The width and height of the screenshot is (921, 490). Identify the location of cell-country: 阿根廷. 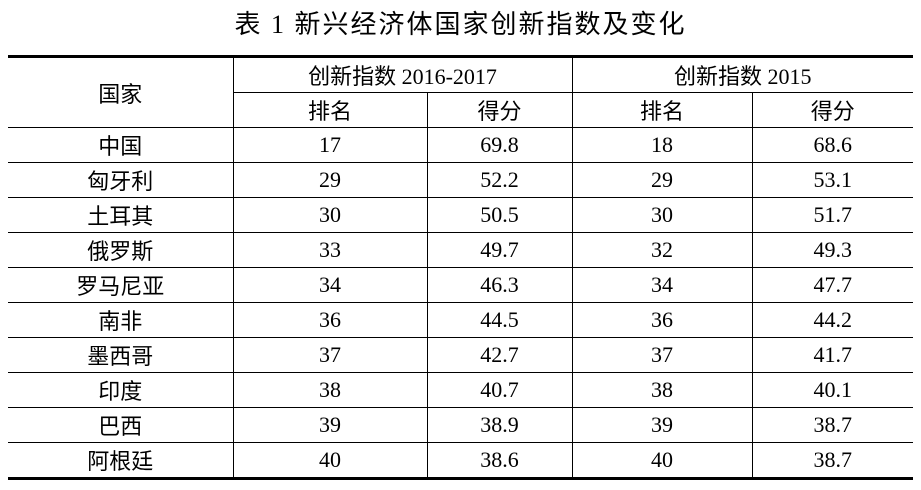
(121, 461).